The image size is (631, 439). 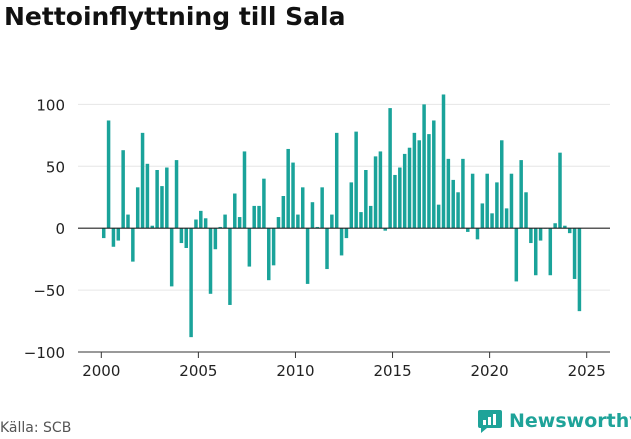 I want to click on x-tick-label: 2005, so click(x=198, y=371).